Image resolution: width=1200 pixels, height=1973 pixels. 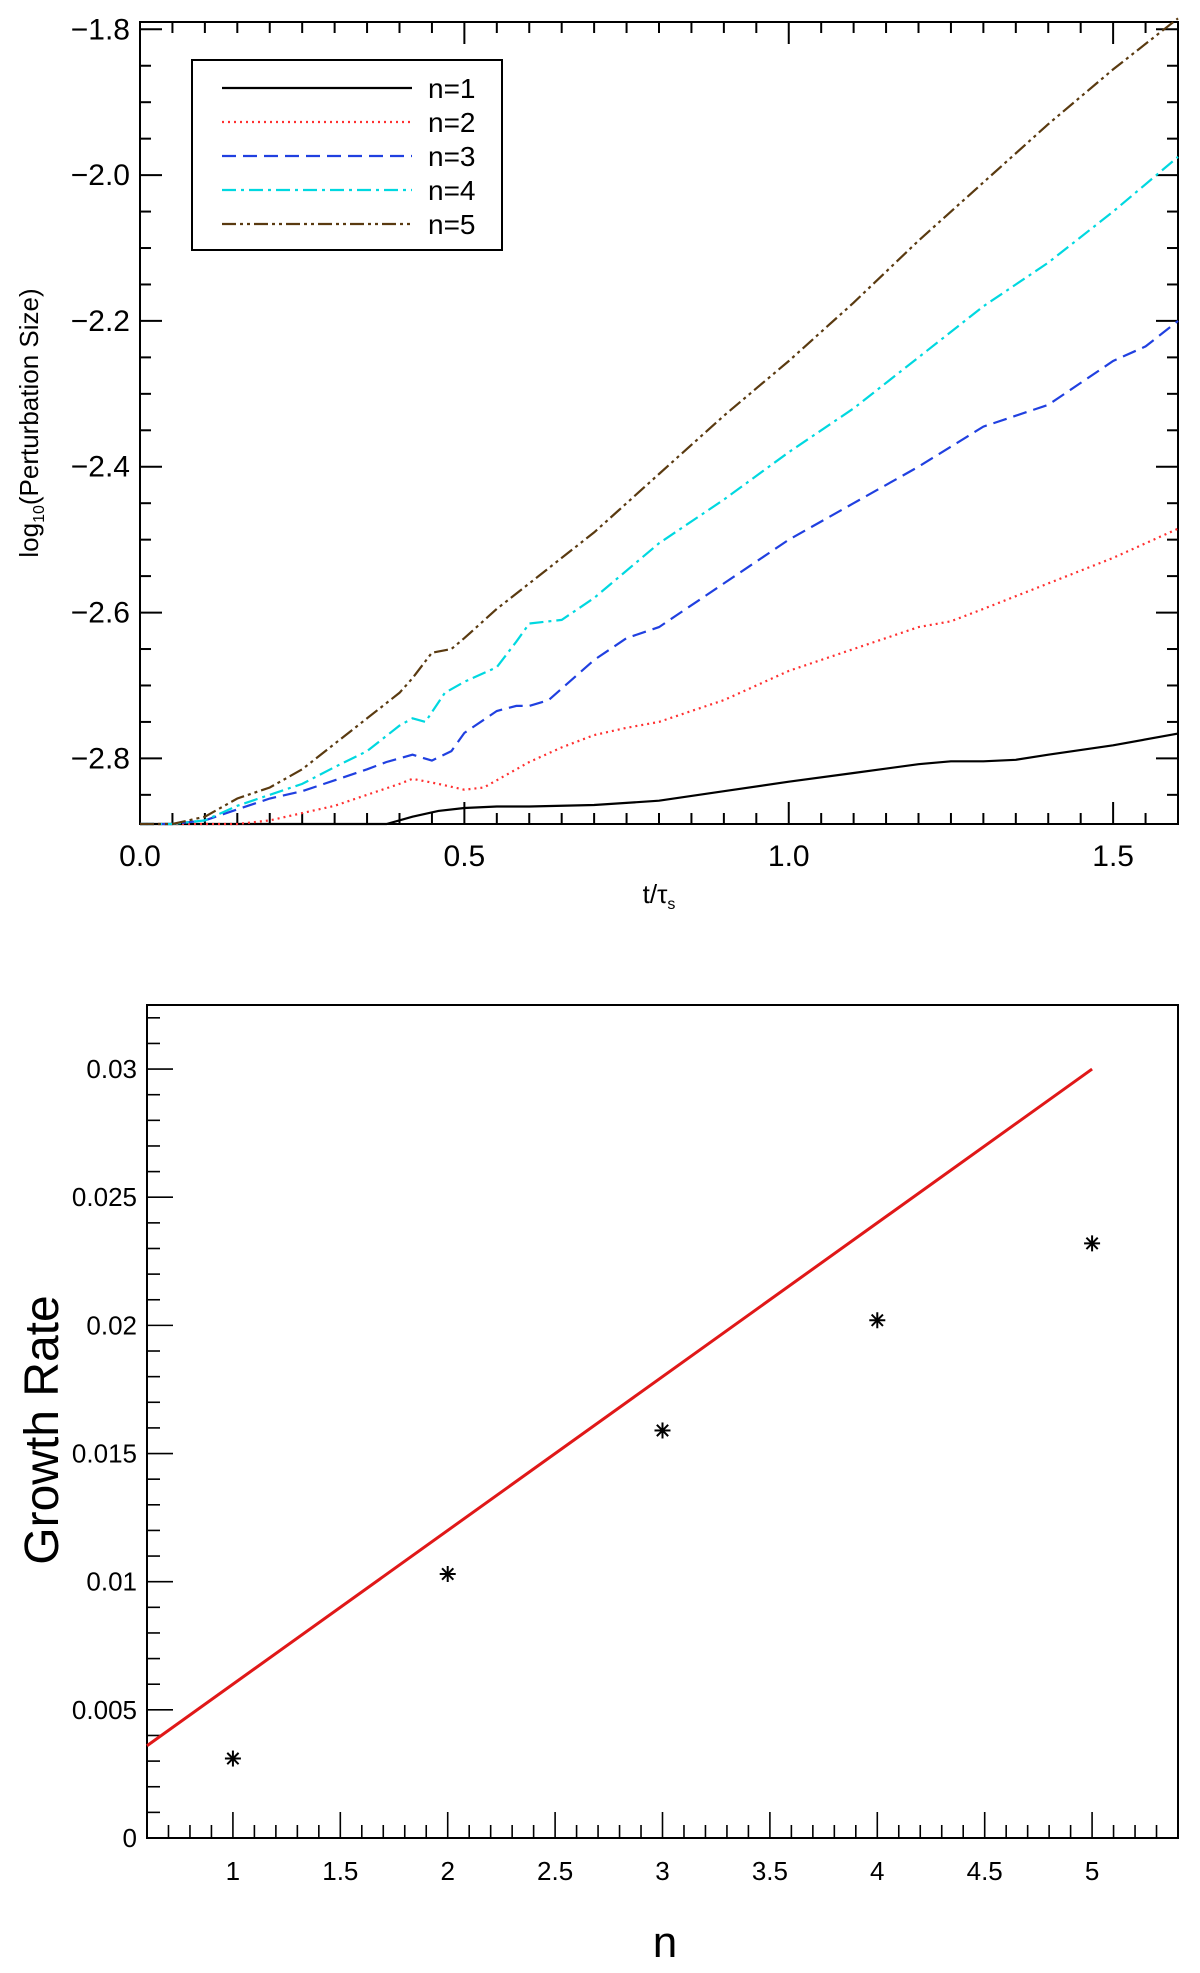 I want to click on y-tick-label: 0.03, so click(x=111, y=1069).